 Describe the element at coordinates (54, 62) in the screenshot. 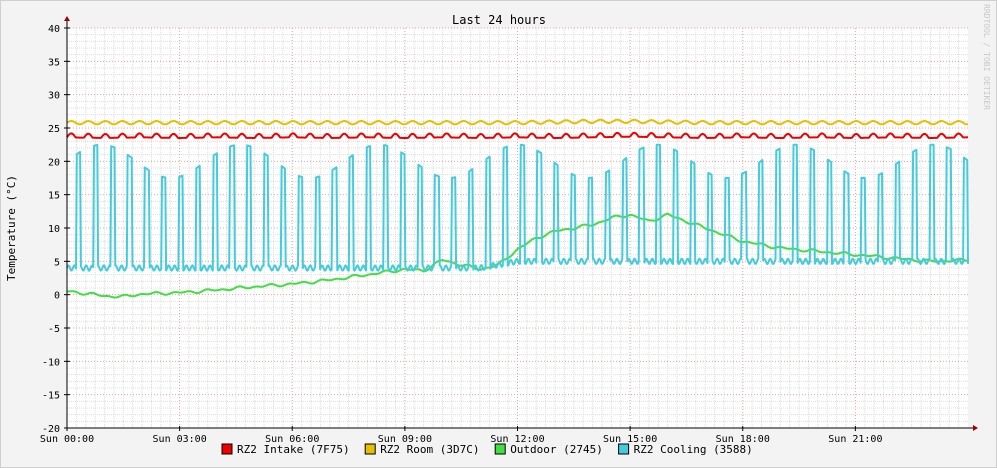

I see `y-tick-label: 35` at that location.